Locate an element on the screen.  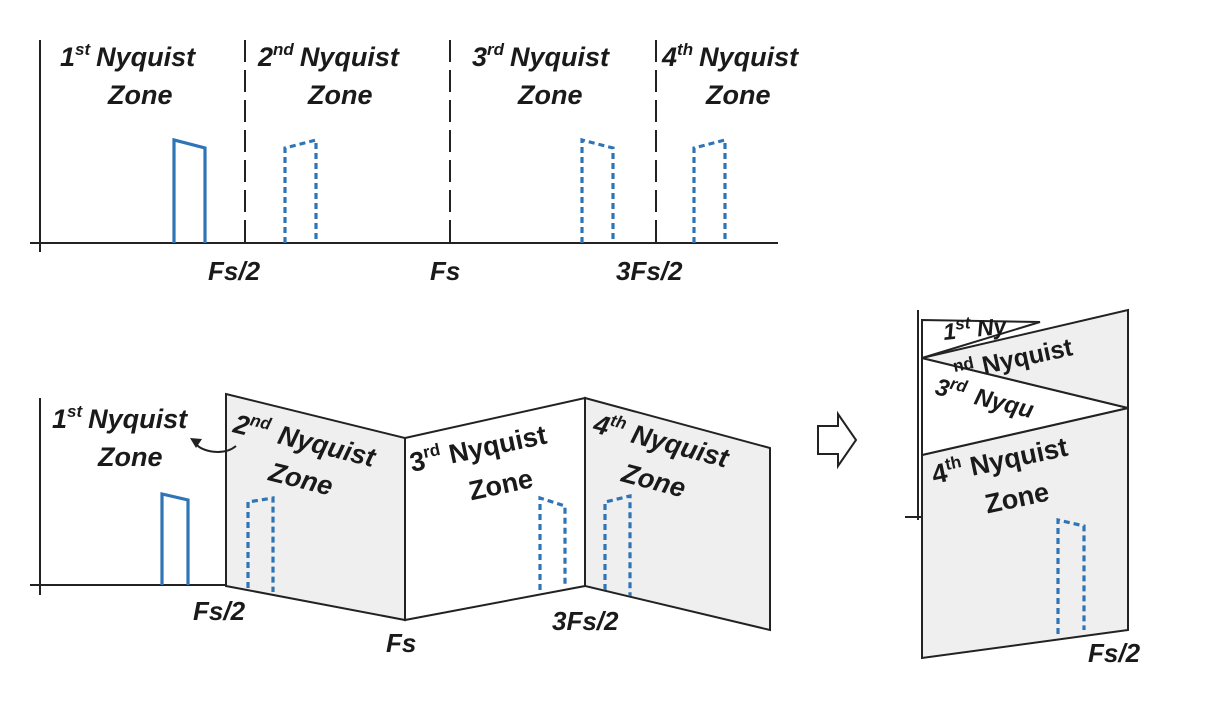
folded-panel-zone4 is located at coordinates (677, 514).